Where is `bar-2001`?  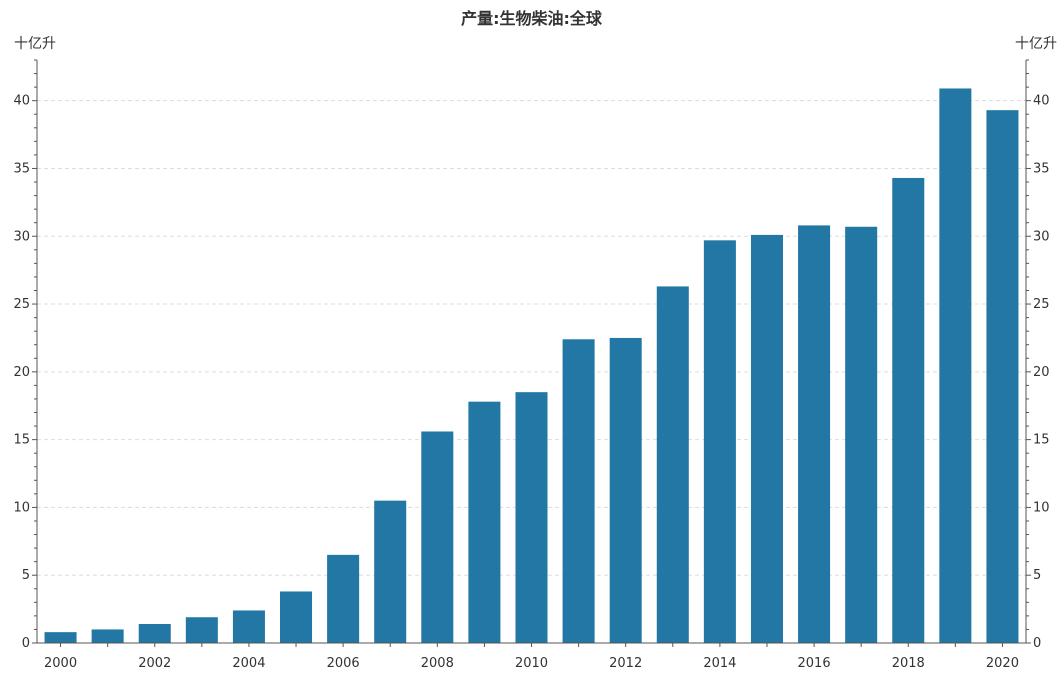 bar-2001 is located at coordinates (107, 636).